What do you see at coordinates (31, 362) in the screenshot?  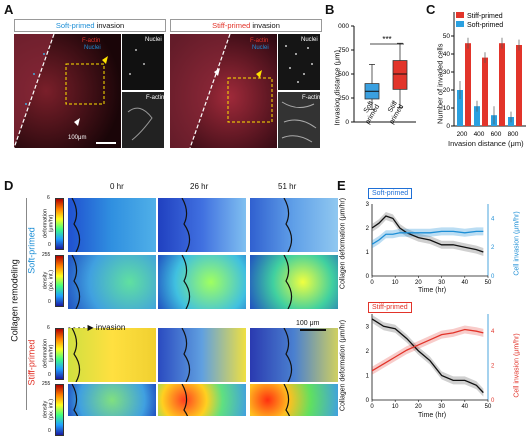 I see `stiff-primed-row-label: Stiff-primed` at bounding box center [31, 362].